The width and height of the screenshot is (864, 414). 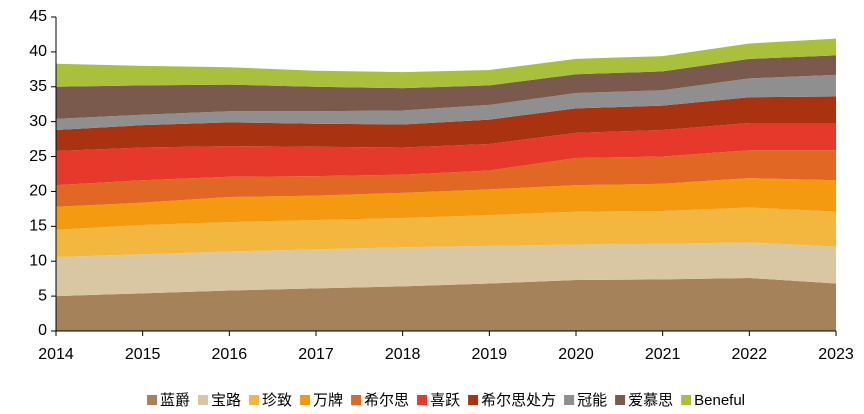 I want to click on y-tick-label: 40, so click(x=38, y=51).